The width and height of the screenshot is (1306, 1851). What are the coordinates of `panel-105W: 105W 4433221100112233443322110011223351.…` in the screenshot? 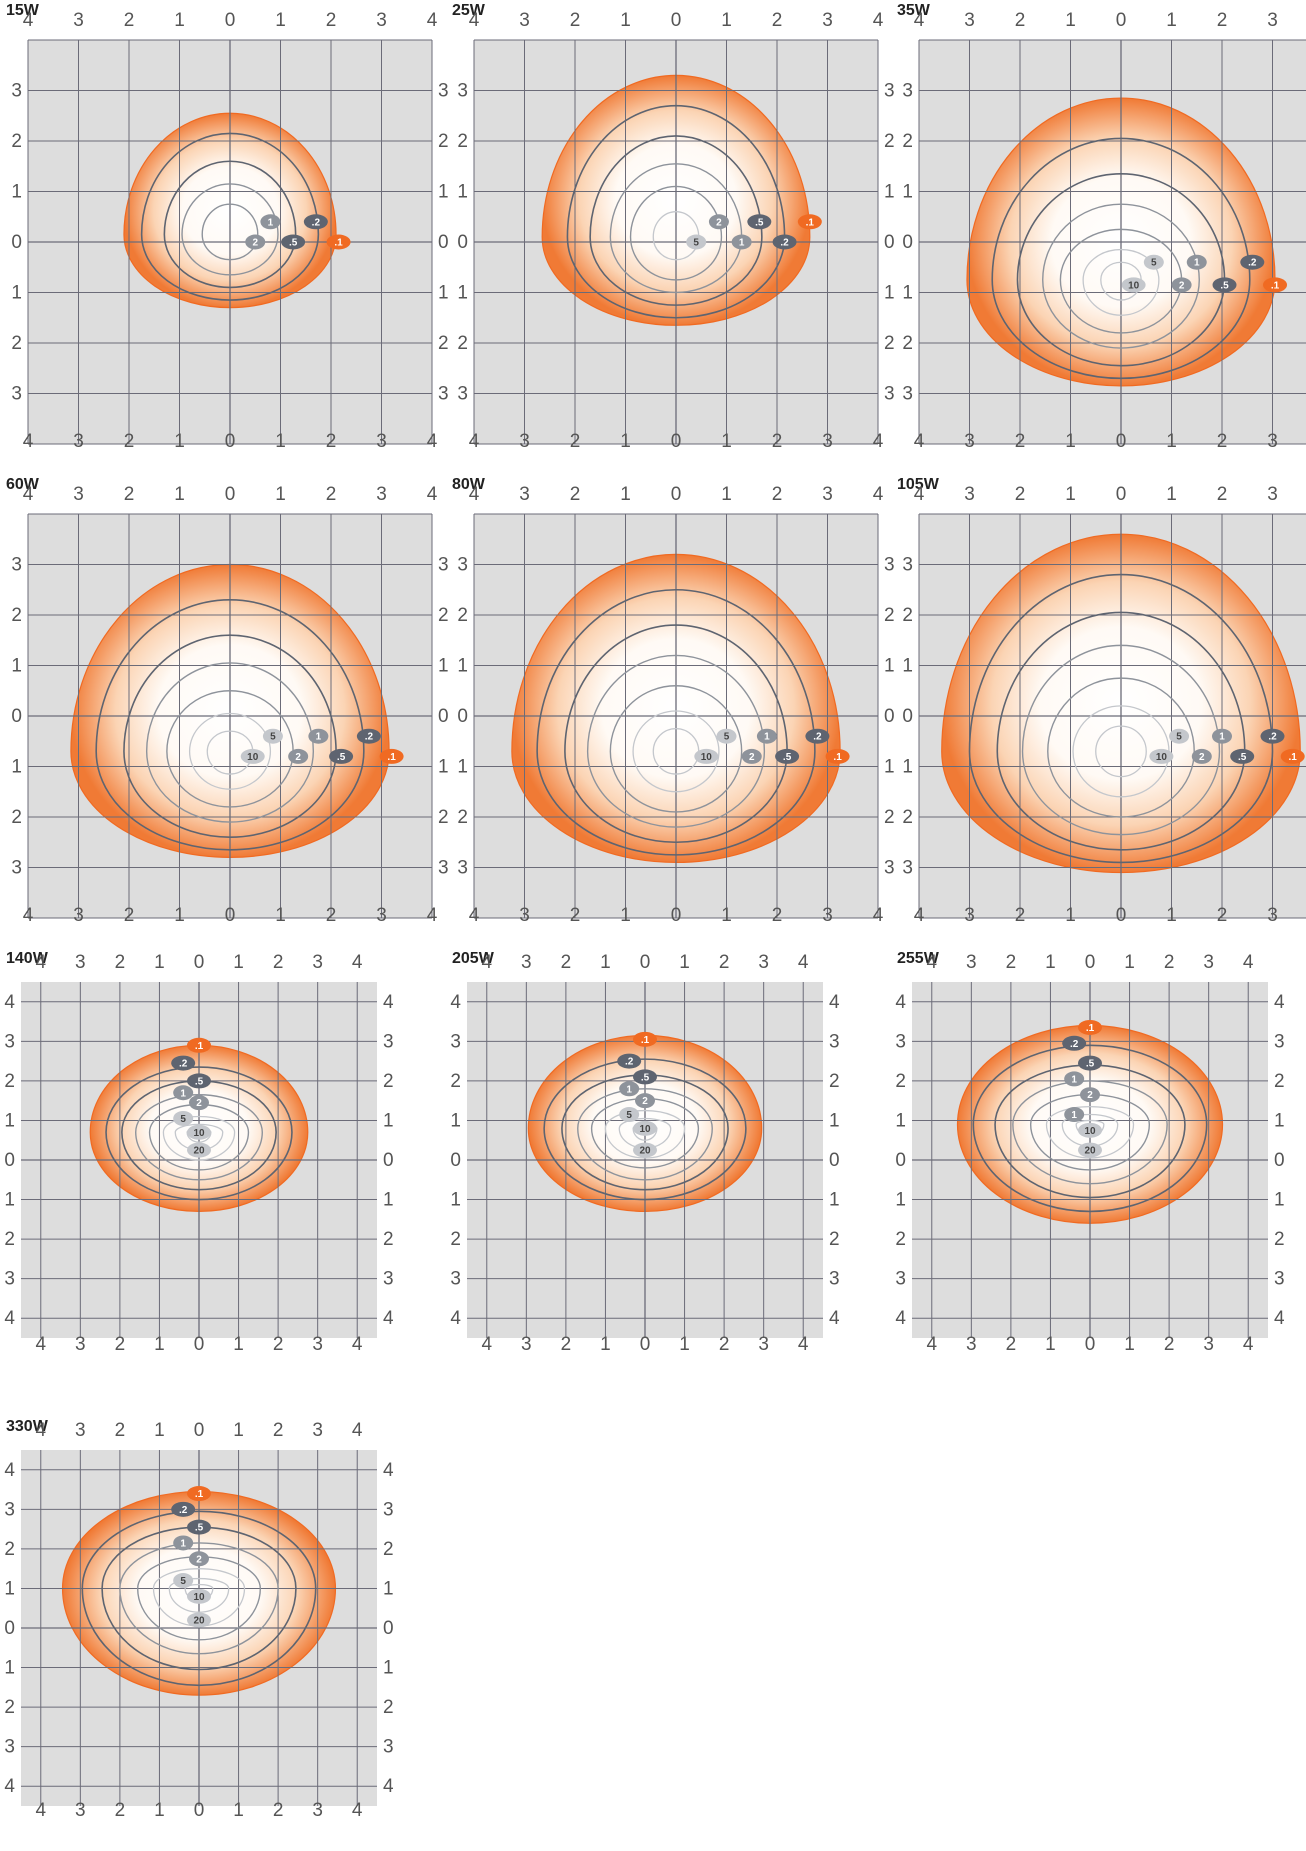 It's located at (1101, 711).